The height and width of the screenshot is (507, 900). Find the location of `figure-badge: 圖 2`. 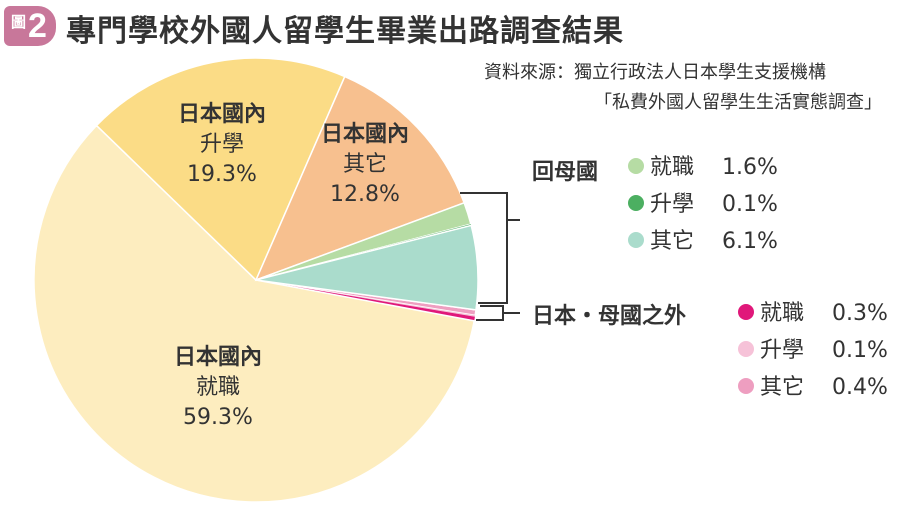

figure-badge: 圖 2 is located at coordinates (30, 26).